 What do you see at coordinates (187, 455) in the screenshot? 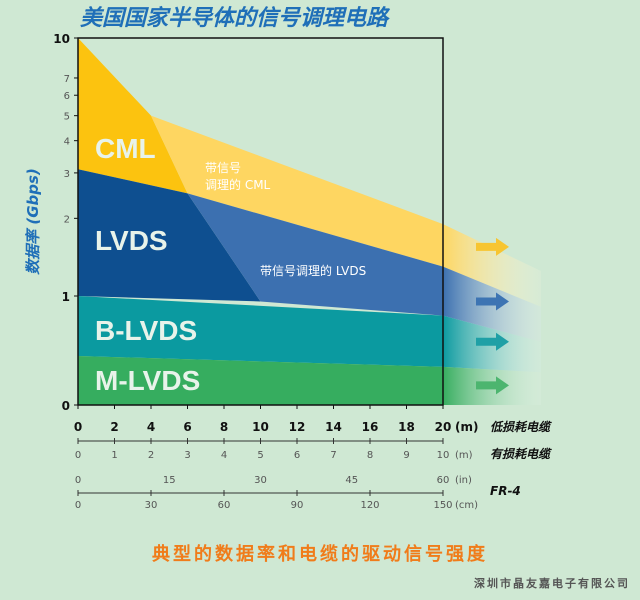
I see `x-tick-label-1-3: 3` at bounding box center [187, 455].